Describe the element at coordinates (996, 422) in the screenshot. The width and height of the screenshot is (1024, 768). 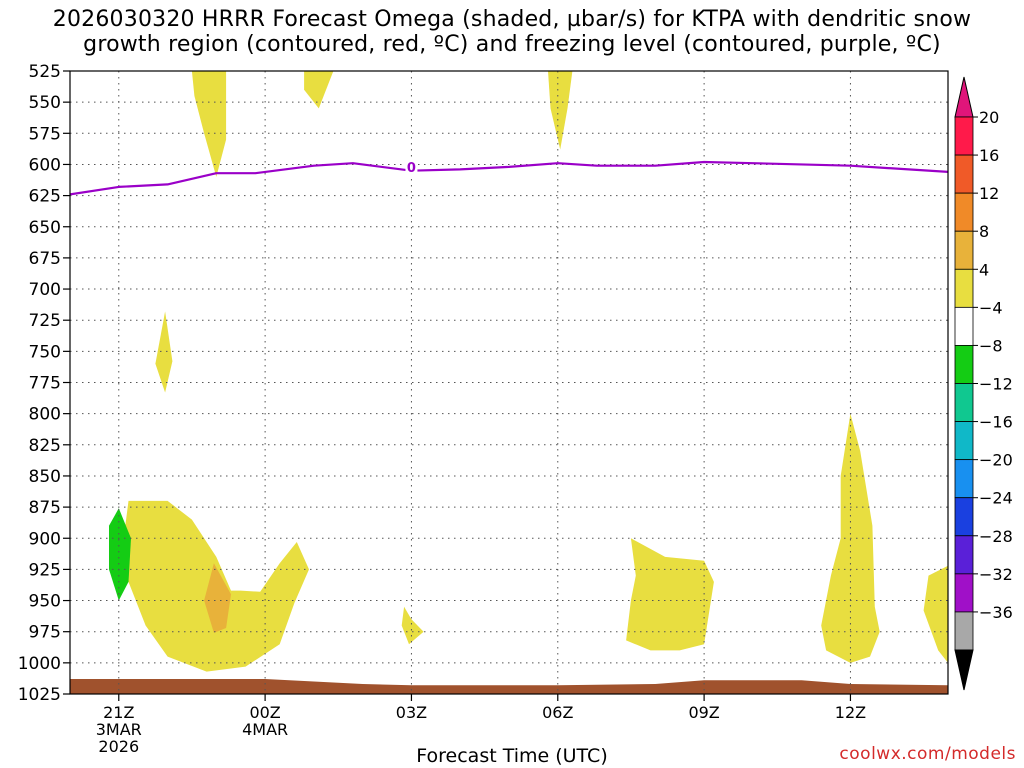
I see `colorbar-label-9: −16` at that location.